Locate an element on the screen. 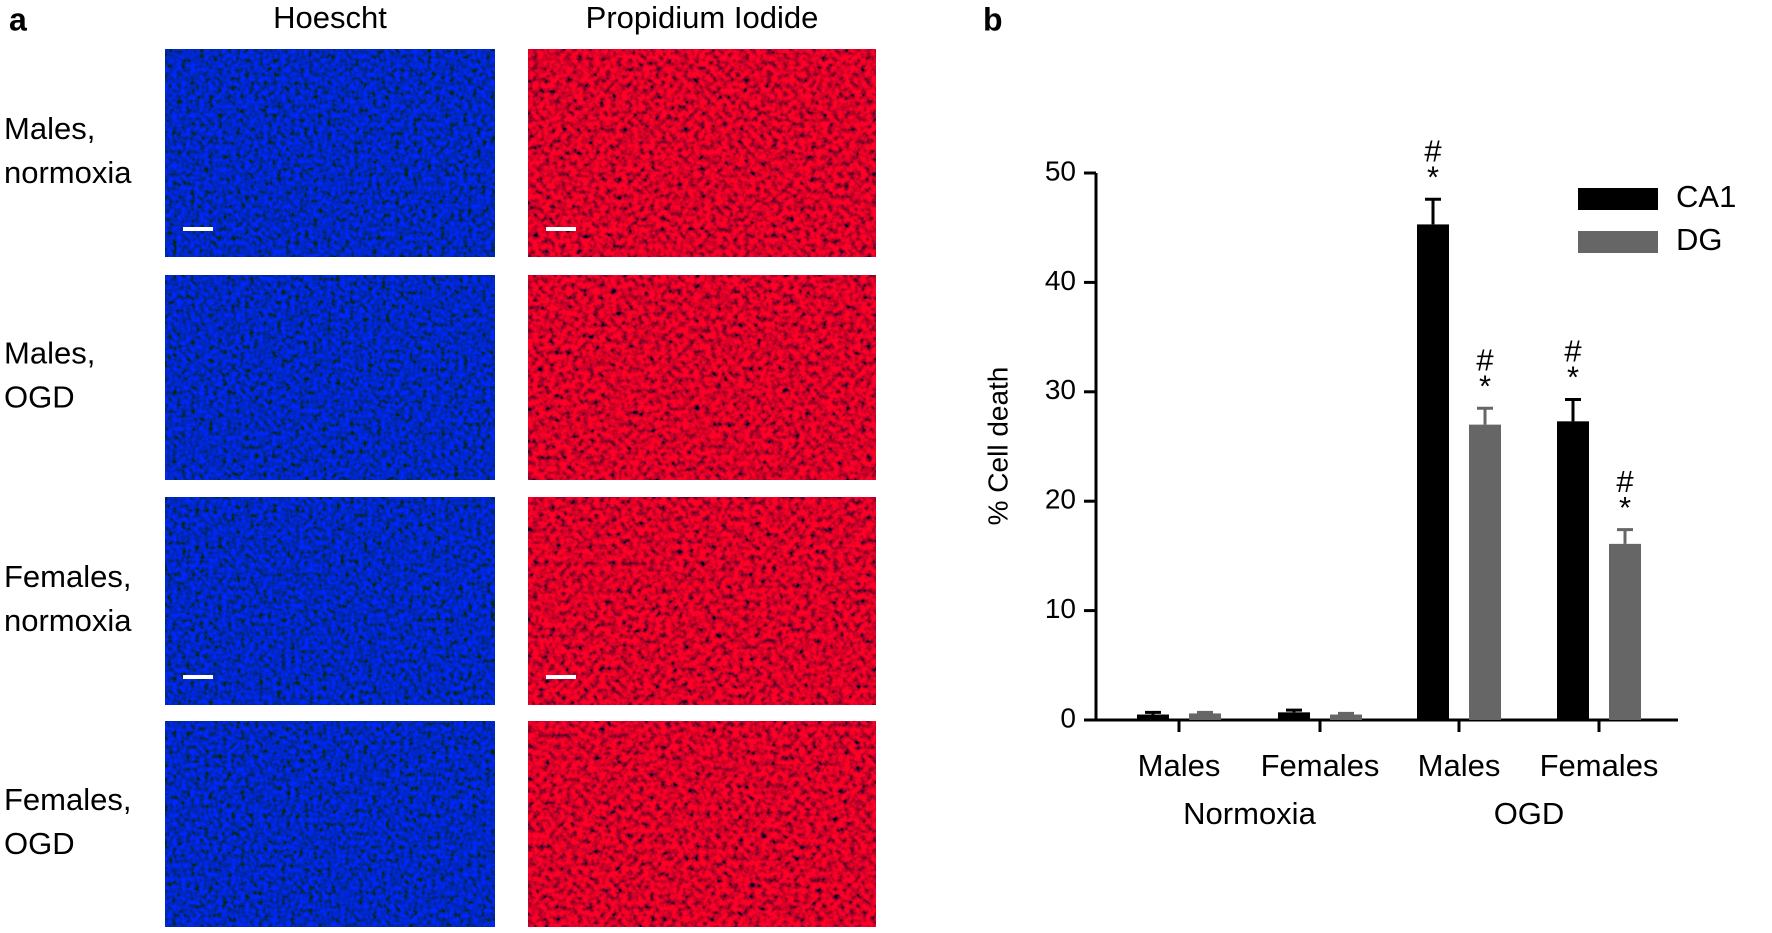 The width and height of the screenshot is (1772, 933). y-tick-label: 30 is located at coordinates (1060, 389).